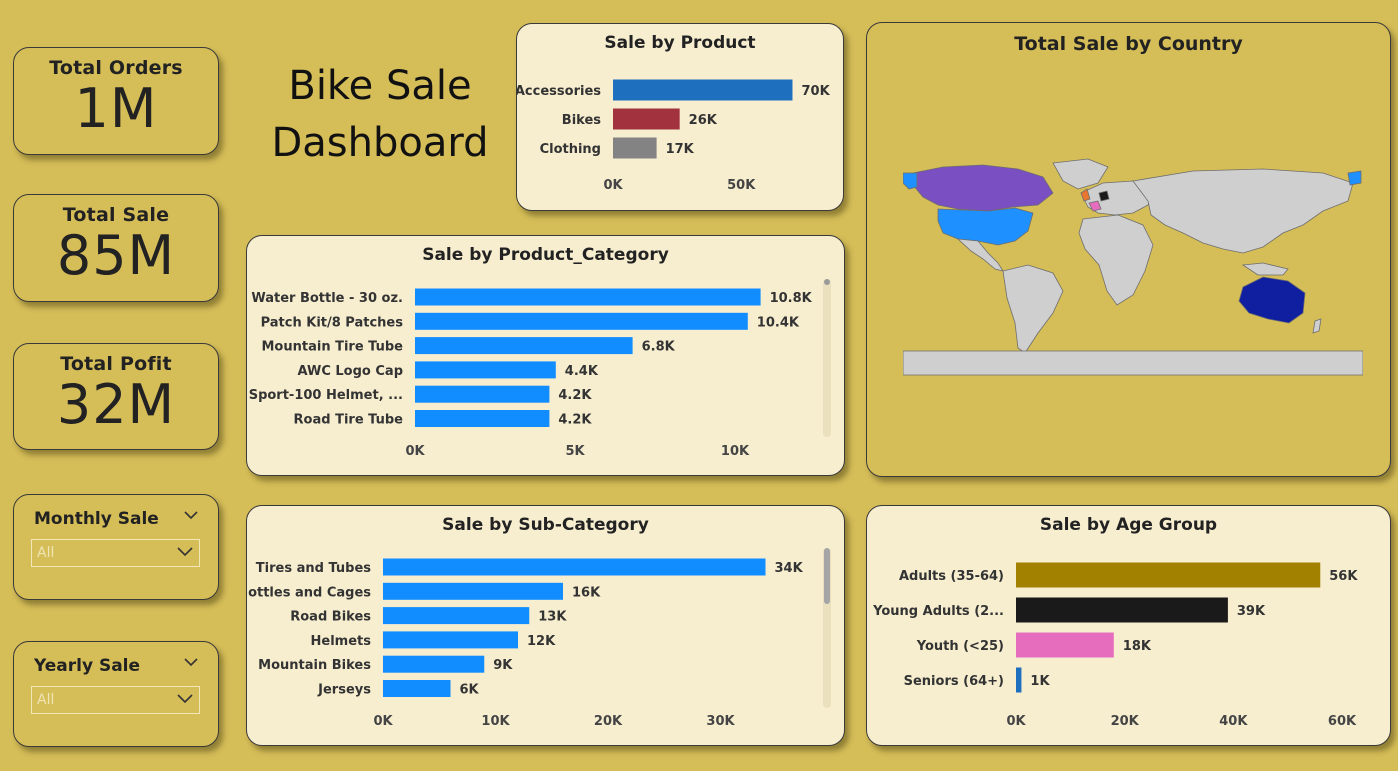 The image size is (1398, 771). Describe the element at coordinates (1133, 363) in the screenshot. I see `antarctica` at that location.